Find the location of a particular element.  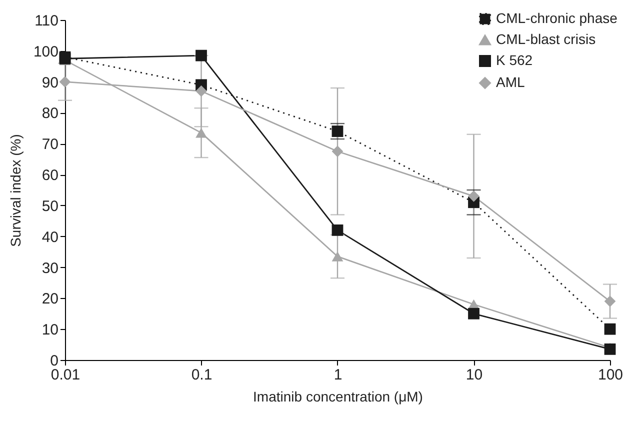

y-tick-label: 110 is located at coordinates (46, 21).